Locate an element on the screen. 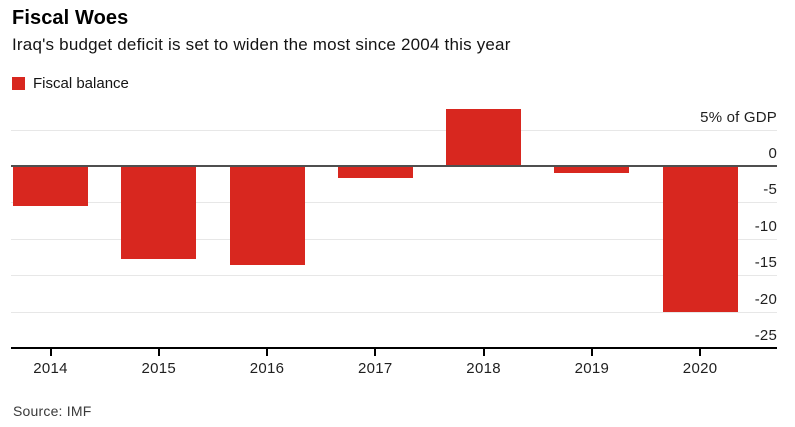 This screenshot has height=427, width=795. zero-gridline is located at coordinates (394, 166).